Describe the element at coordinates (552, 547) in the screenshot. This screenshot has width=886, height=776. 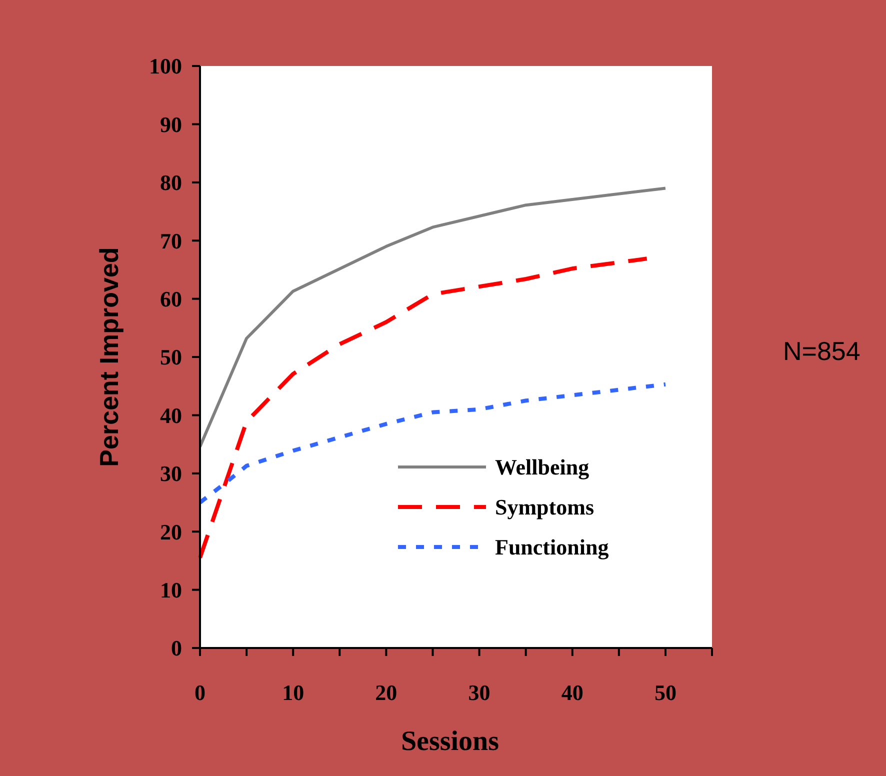
I see `legend-label: Functioning` at that location.